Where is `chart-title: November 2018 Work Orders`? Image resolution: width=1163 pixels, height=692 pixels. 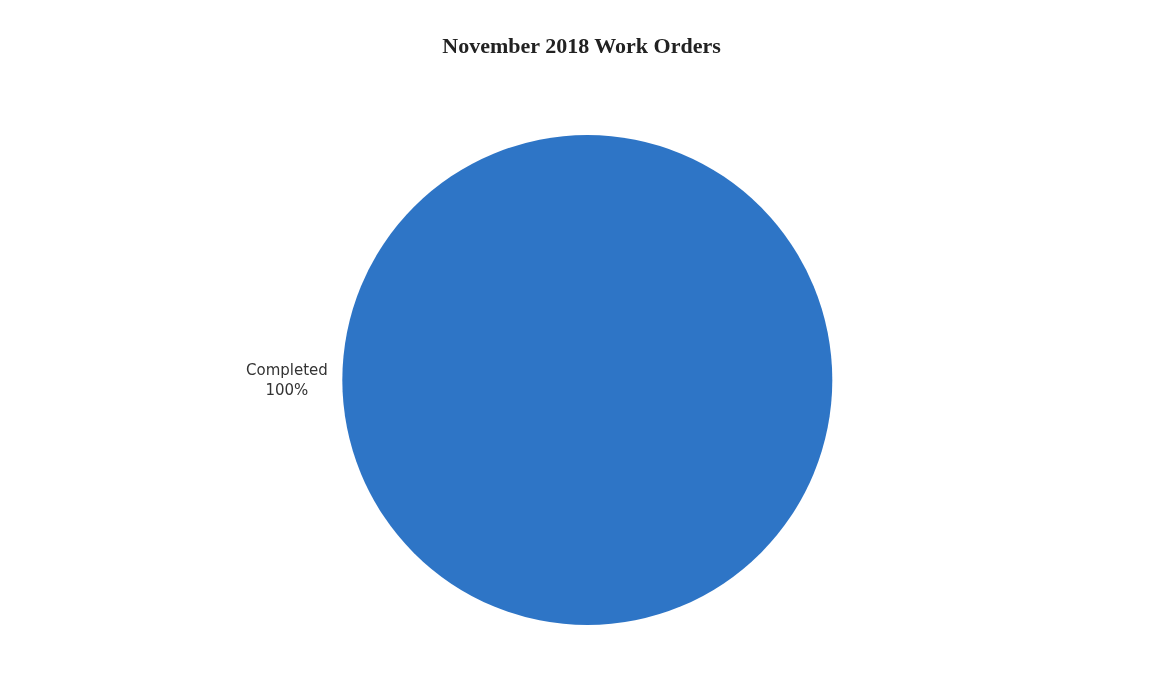
chart-title: November 2018 Work Orders is located at coordinates (582, 45).